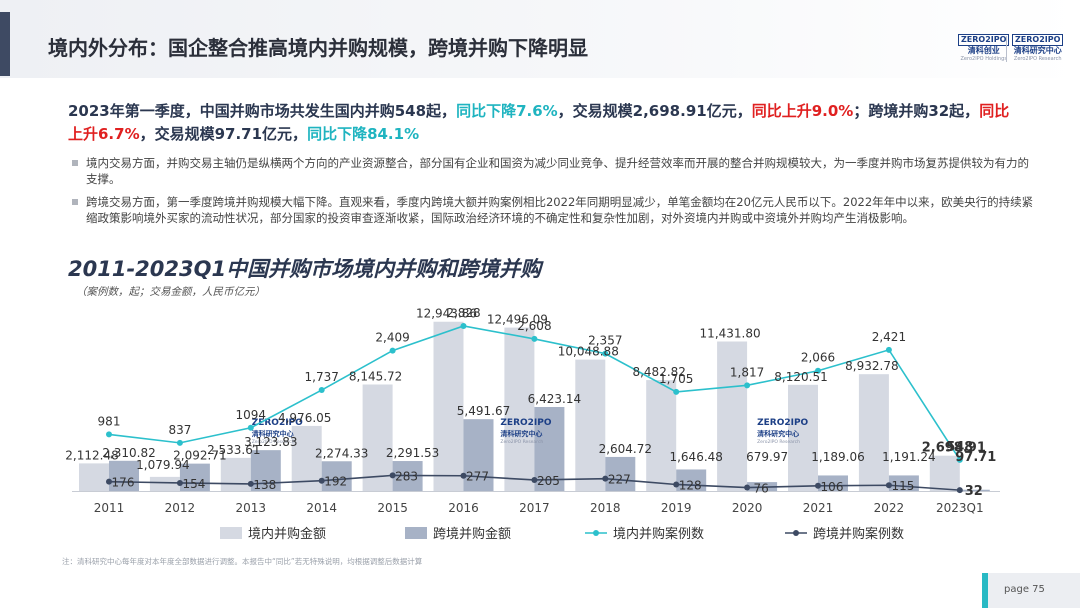 This screenshot has height=608, width=1080. I want to click on x-tick-label: 2016, so click(463, 508).